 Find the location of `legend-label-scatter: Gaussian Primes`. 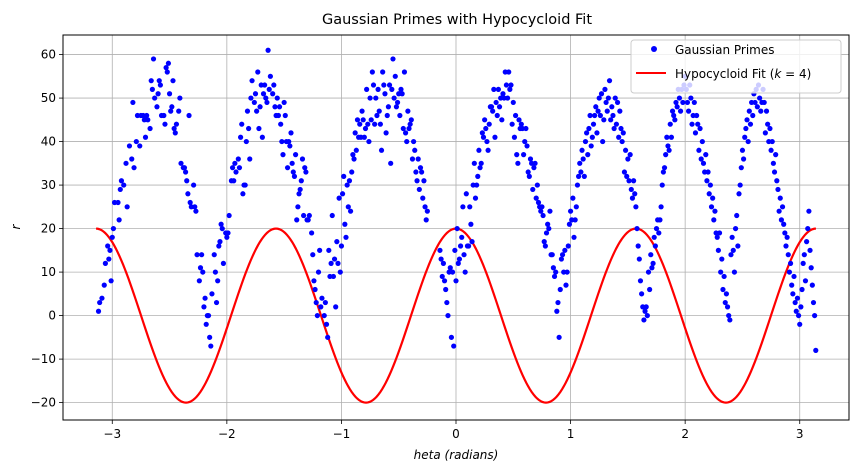

legend-label-scatter: Gaussian Primes is located at coordinates (725, 50).